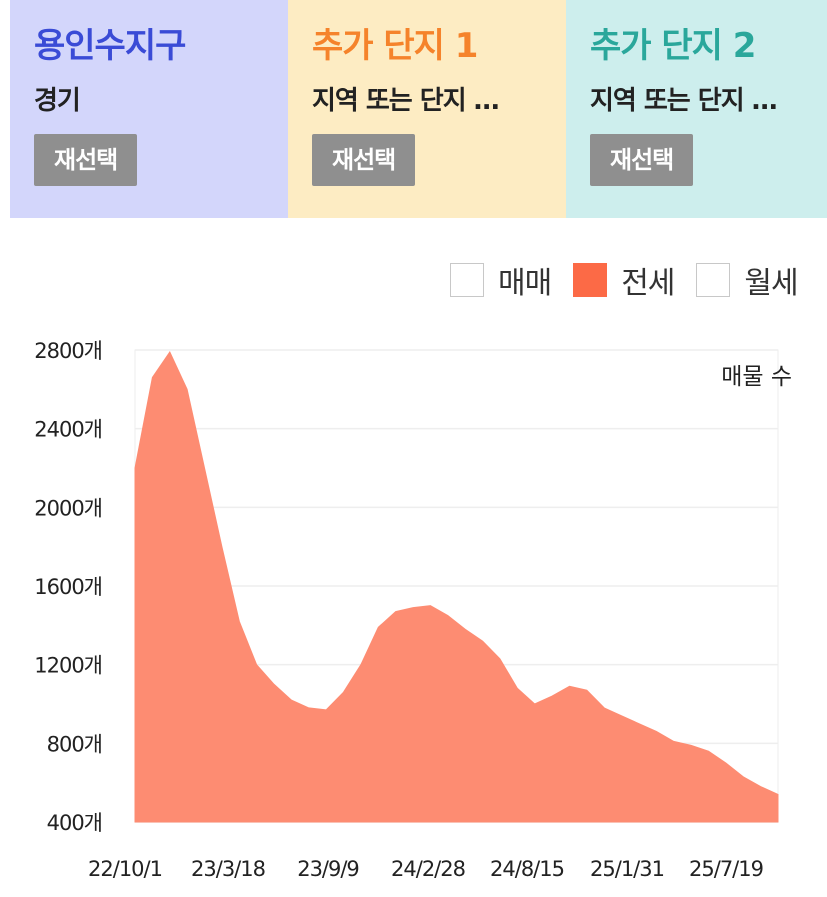 This screenshot has width=827, height=897. What do you see at coordinates (527, 869) in the screenshot?
I see `x-tick-label: 24/8/15` at bounding box center [527, 869].